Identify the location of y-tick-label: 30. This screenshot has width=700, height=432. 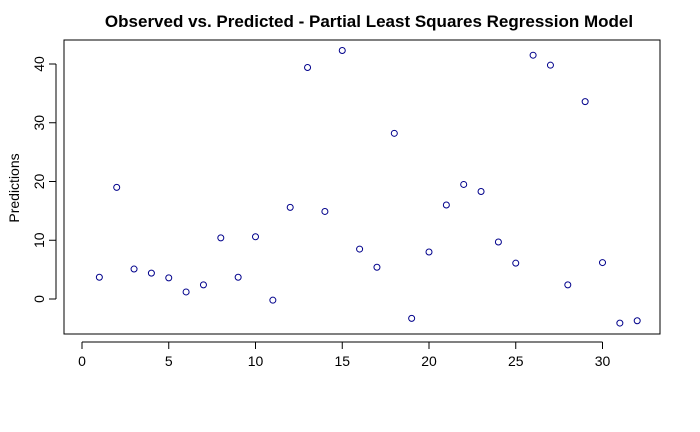
(39, 123).